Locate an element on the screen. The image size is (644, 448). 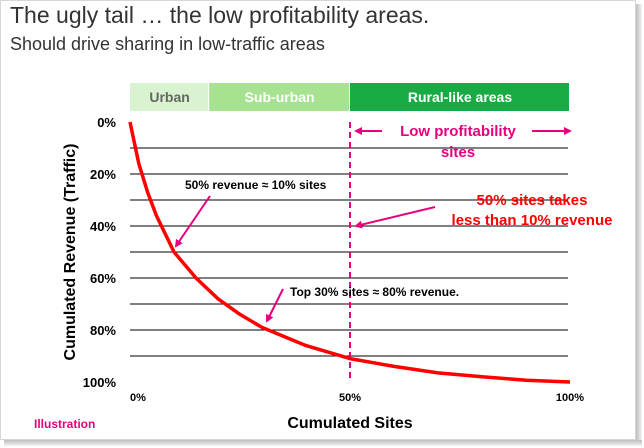
illustration-note: Illustration is located at coordinates (65, 424).